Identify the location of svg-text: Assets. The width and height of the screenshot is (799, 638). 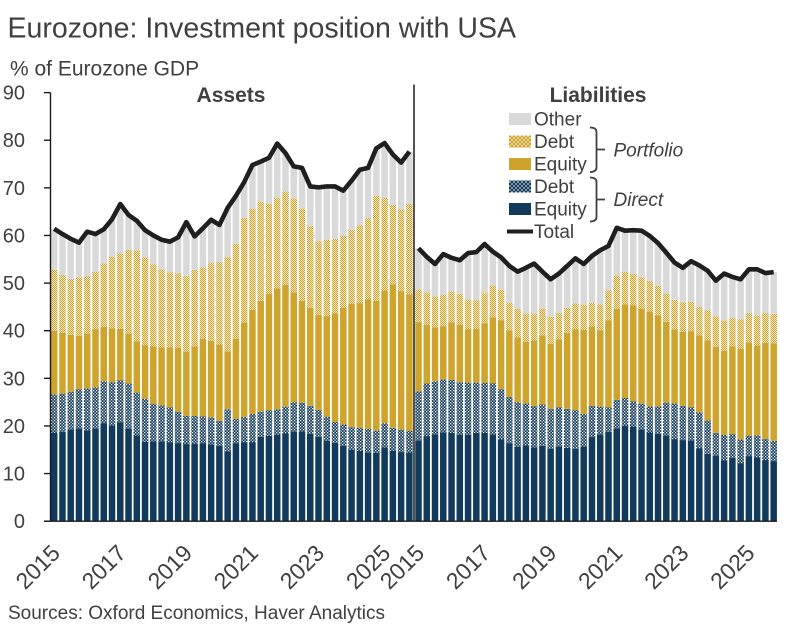
(231, 95).